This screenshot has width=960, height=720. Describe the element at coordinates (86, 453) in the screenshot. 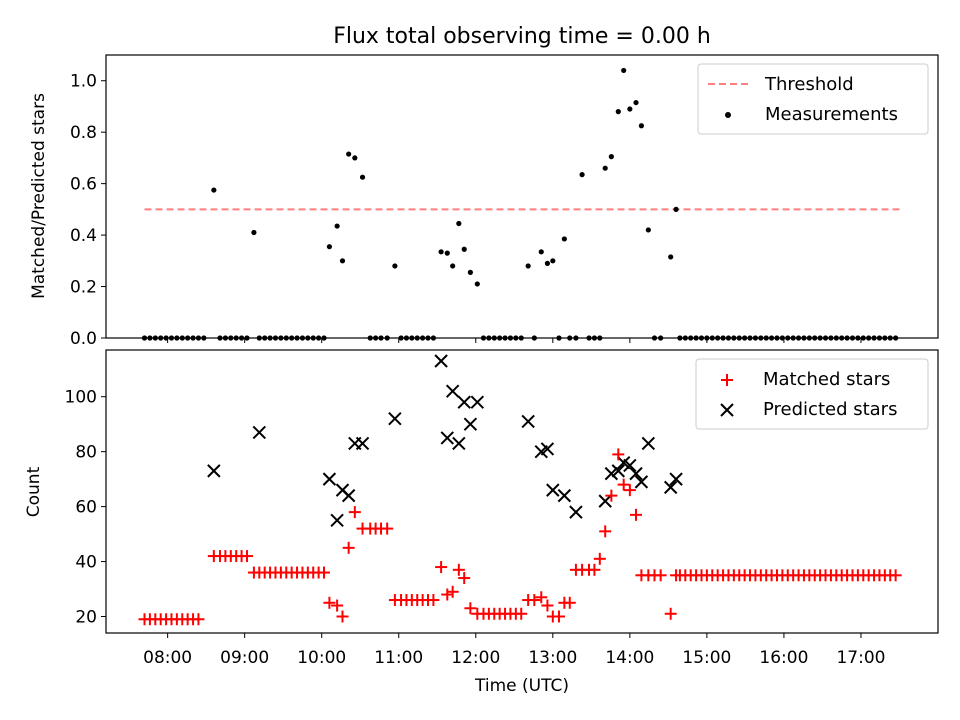

I see `bottom-y-tick-label: 80` at that location.